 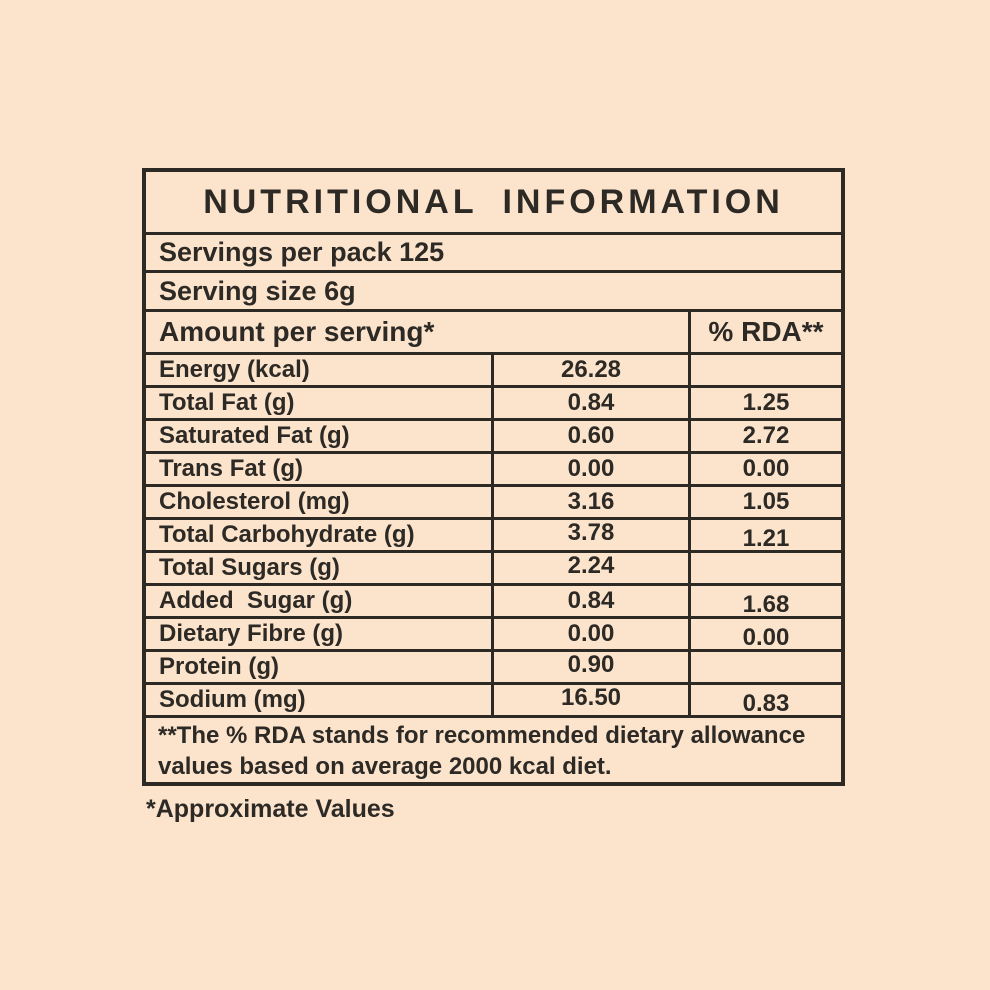 I want to click on nutrient-amount: 0.60, so click(x=589, y=436).